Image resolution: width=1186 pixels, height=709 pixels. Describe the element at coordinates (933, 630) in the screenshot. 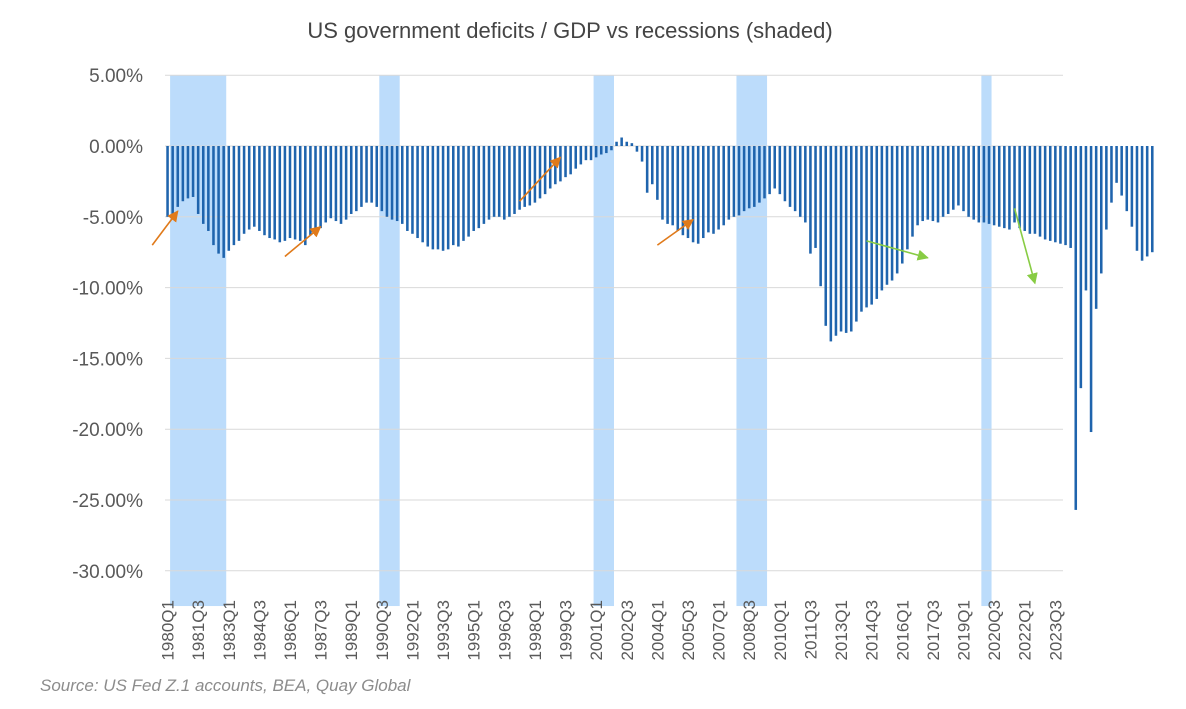

I see `x-tick-label: 2017Q3` at that location.